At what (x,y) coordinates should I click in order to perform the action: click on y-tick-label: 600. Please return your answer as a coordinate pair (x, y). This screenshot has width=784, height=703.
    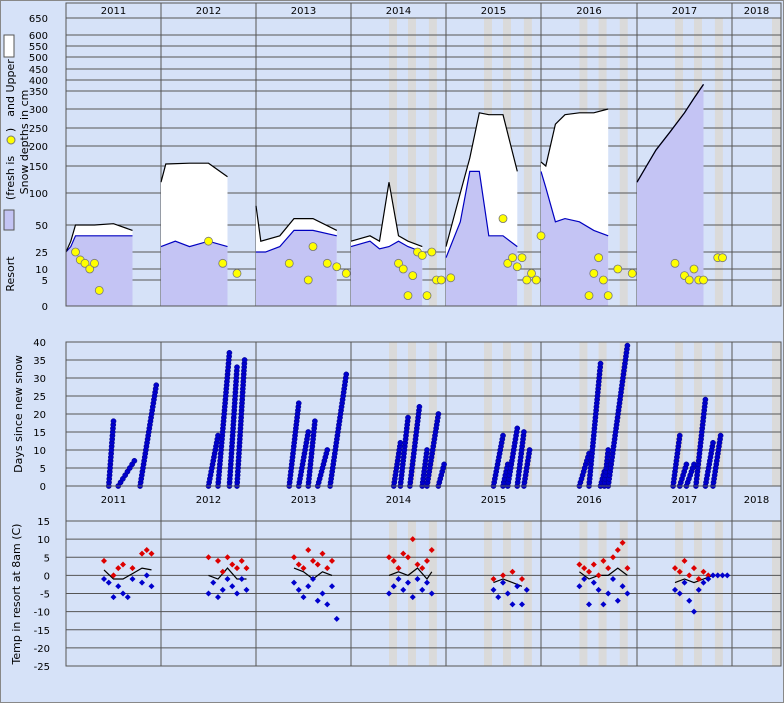
    Looking at the image, I should click on (38, 36).